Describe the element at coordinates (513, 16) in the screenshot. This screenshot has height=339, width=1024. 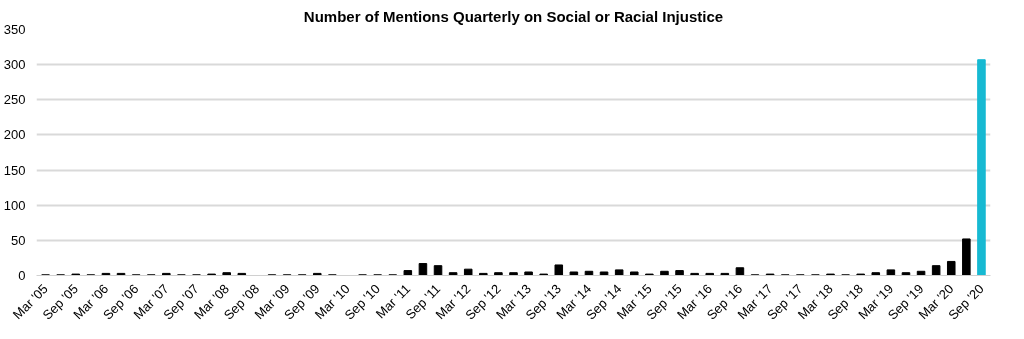
I see `chart-title: Number of Mentions Quarterly on Social or Racial Injustice` at that location.